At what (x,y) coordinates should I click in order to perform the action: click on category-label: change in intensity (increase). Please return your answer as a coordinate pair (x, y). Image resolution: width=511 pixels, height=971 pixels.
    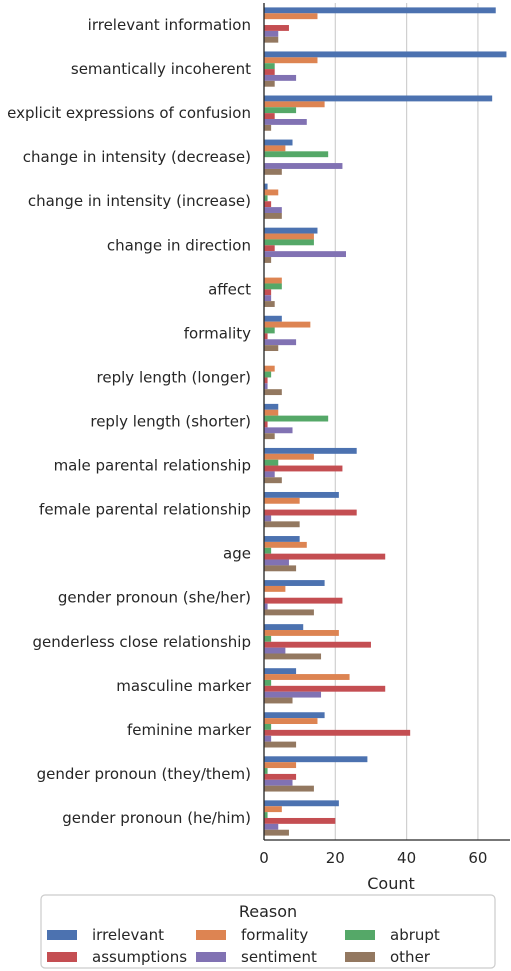
    Looking at the image, I should click on (139, 201).